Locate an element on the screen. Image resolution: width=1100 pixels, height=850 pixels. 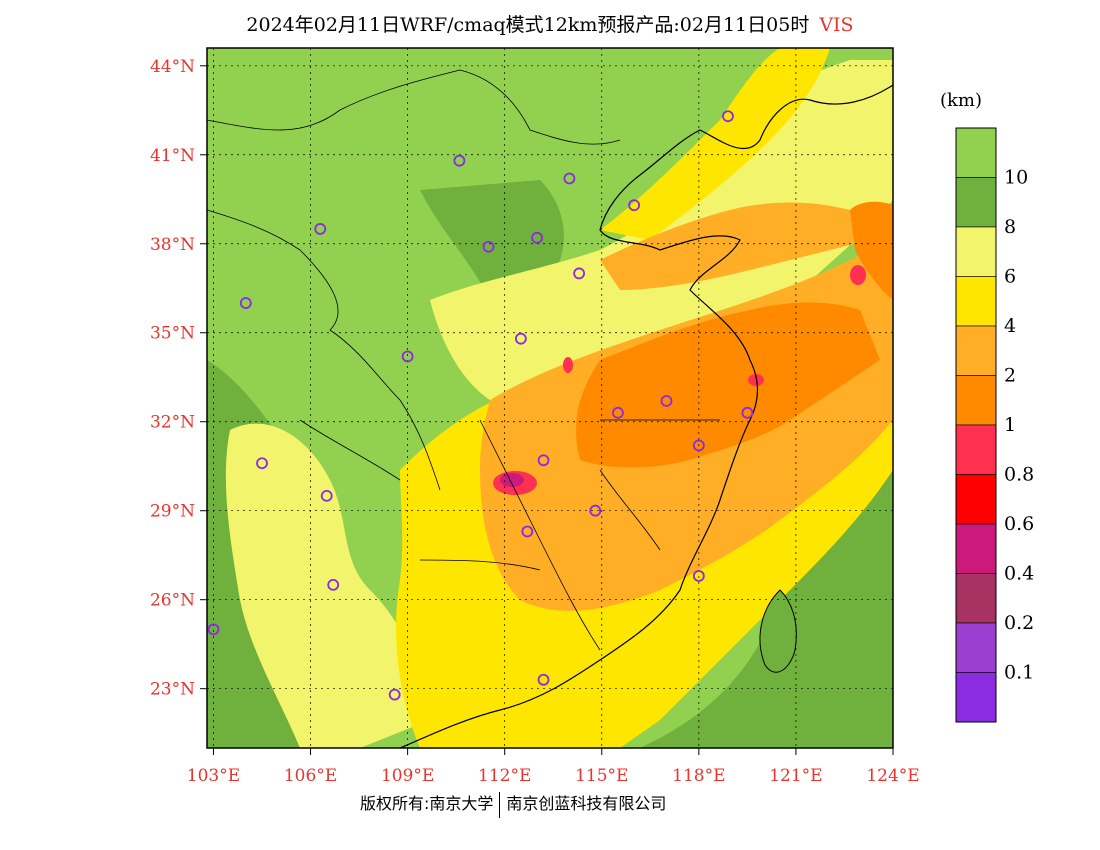
copyright-right: 南京创蓝科技有限公司 is located at coordinates (586, 803).